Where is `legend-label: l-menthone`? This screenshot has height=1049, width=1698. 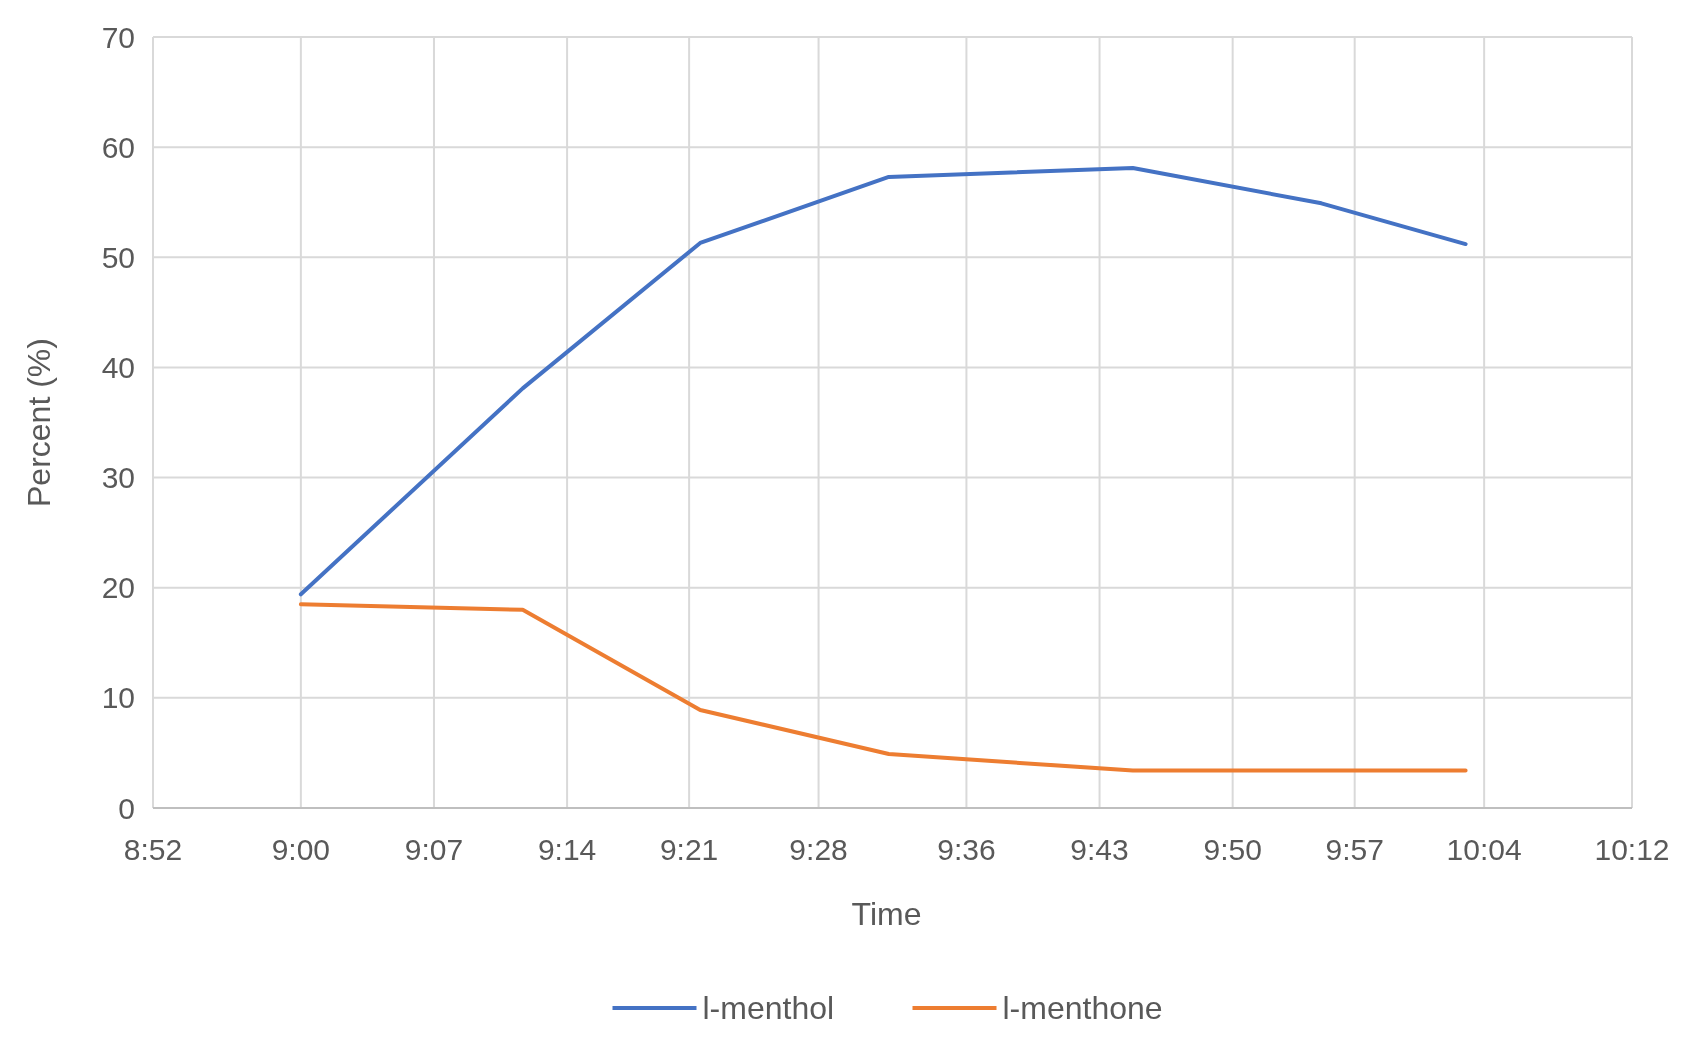 legend-label: l-menthone is located at coordinates (1082, 1008).